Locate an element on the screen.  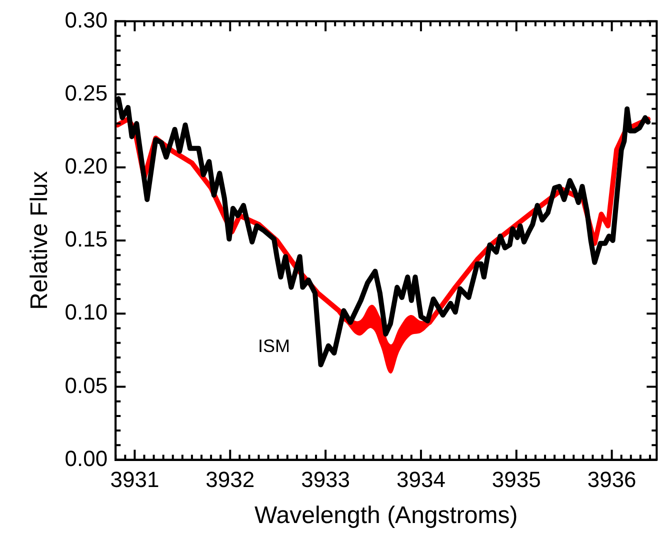
x-tick-label: 3931 is located at coordinates (135, 479).